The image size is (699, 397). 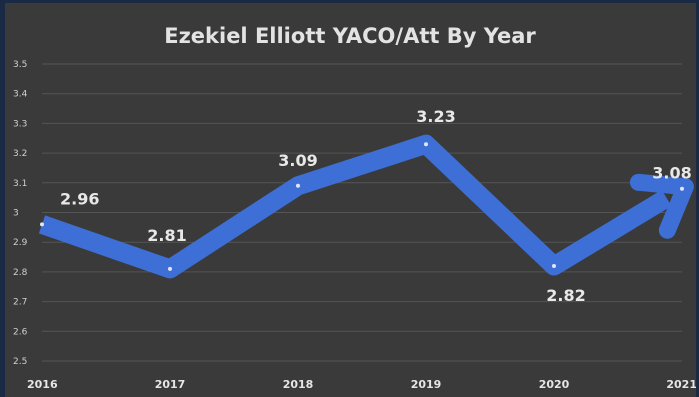 I want to click on x-tick-label: 2017, so click(x=170, y=384).